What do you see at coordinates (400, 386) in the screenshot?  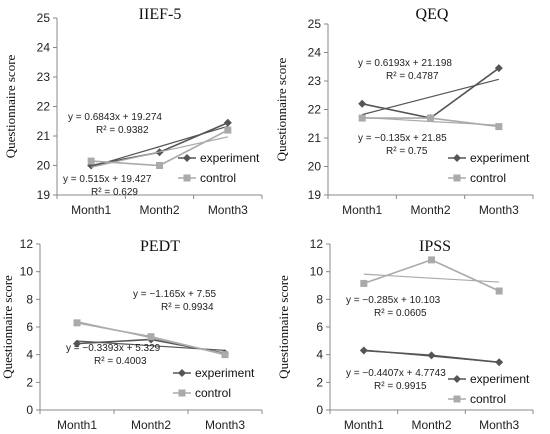 I see `trend-r-squared: R² = 0.9915` at bounding box center [400, 386].